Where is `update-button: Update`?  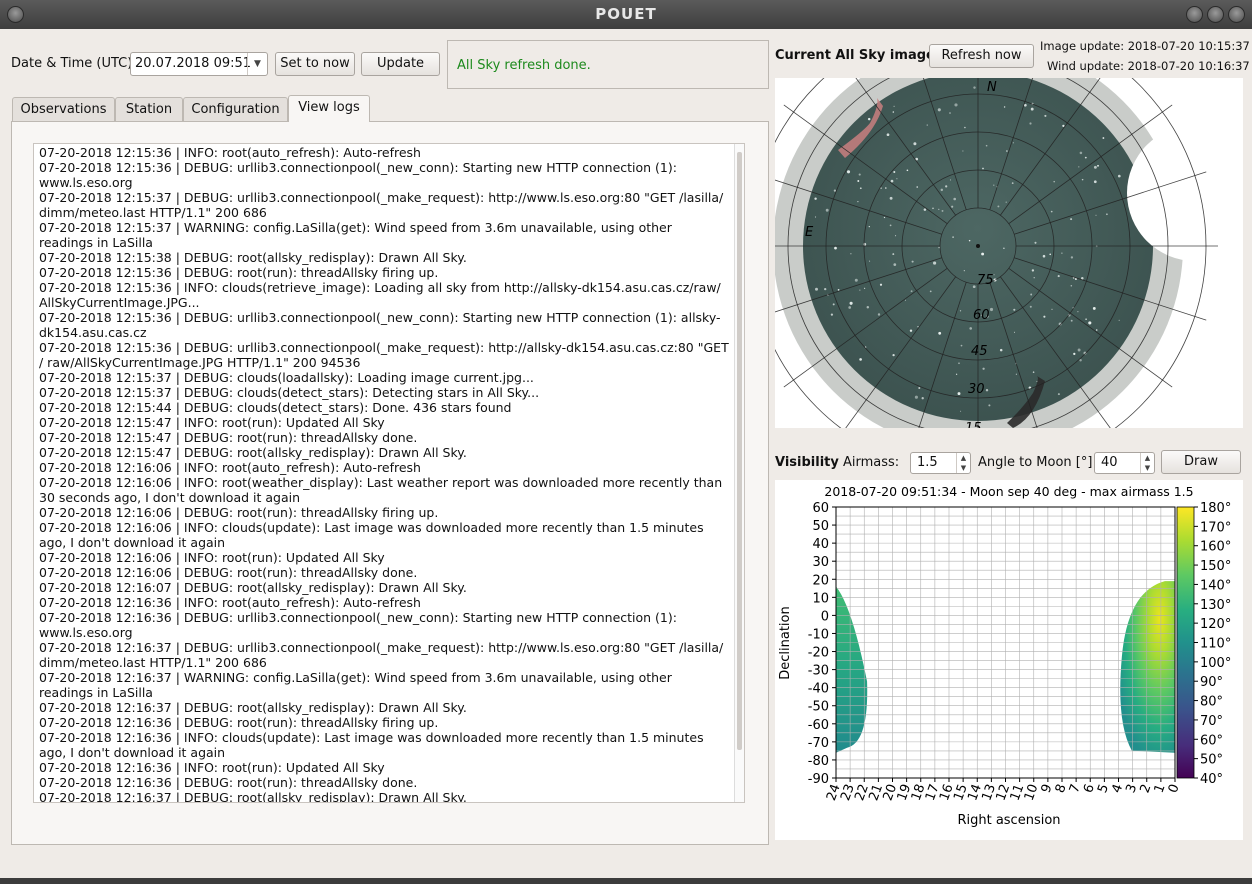 update-button: Update is located at coordinates (400, 64).